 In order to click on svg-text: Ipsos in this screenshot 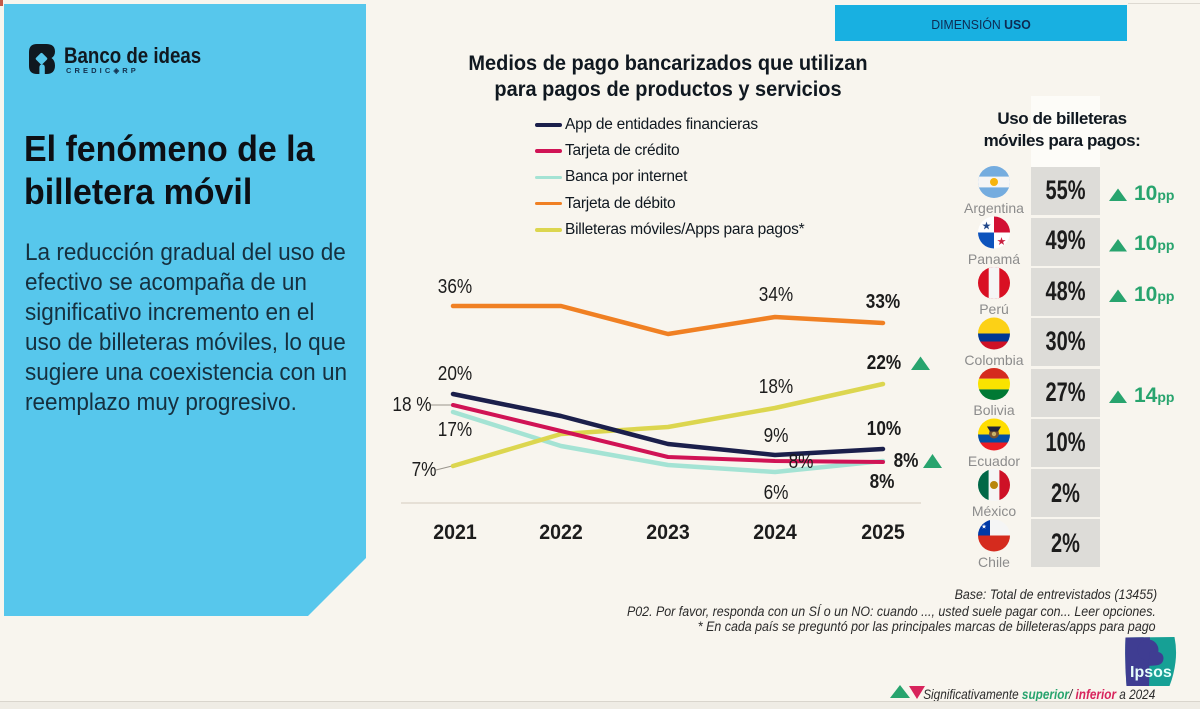, I will do `click(1151, 672)`.